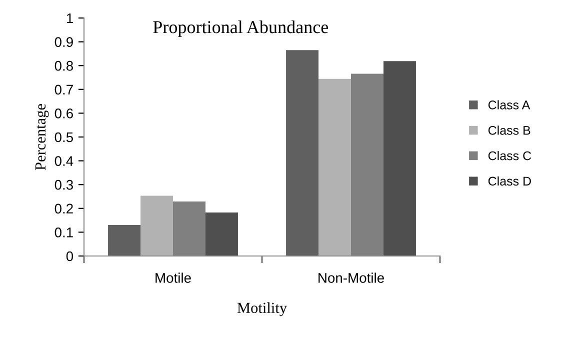 The width and height of the screenshot is (564, 339). What do you see at coordinates (509, 105) in the screenshot?
I see `legend-label: Class A` at bounding box center [509, 105].